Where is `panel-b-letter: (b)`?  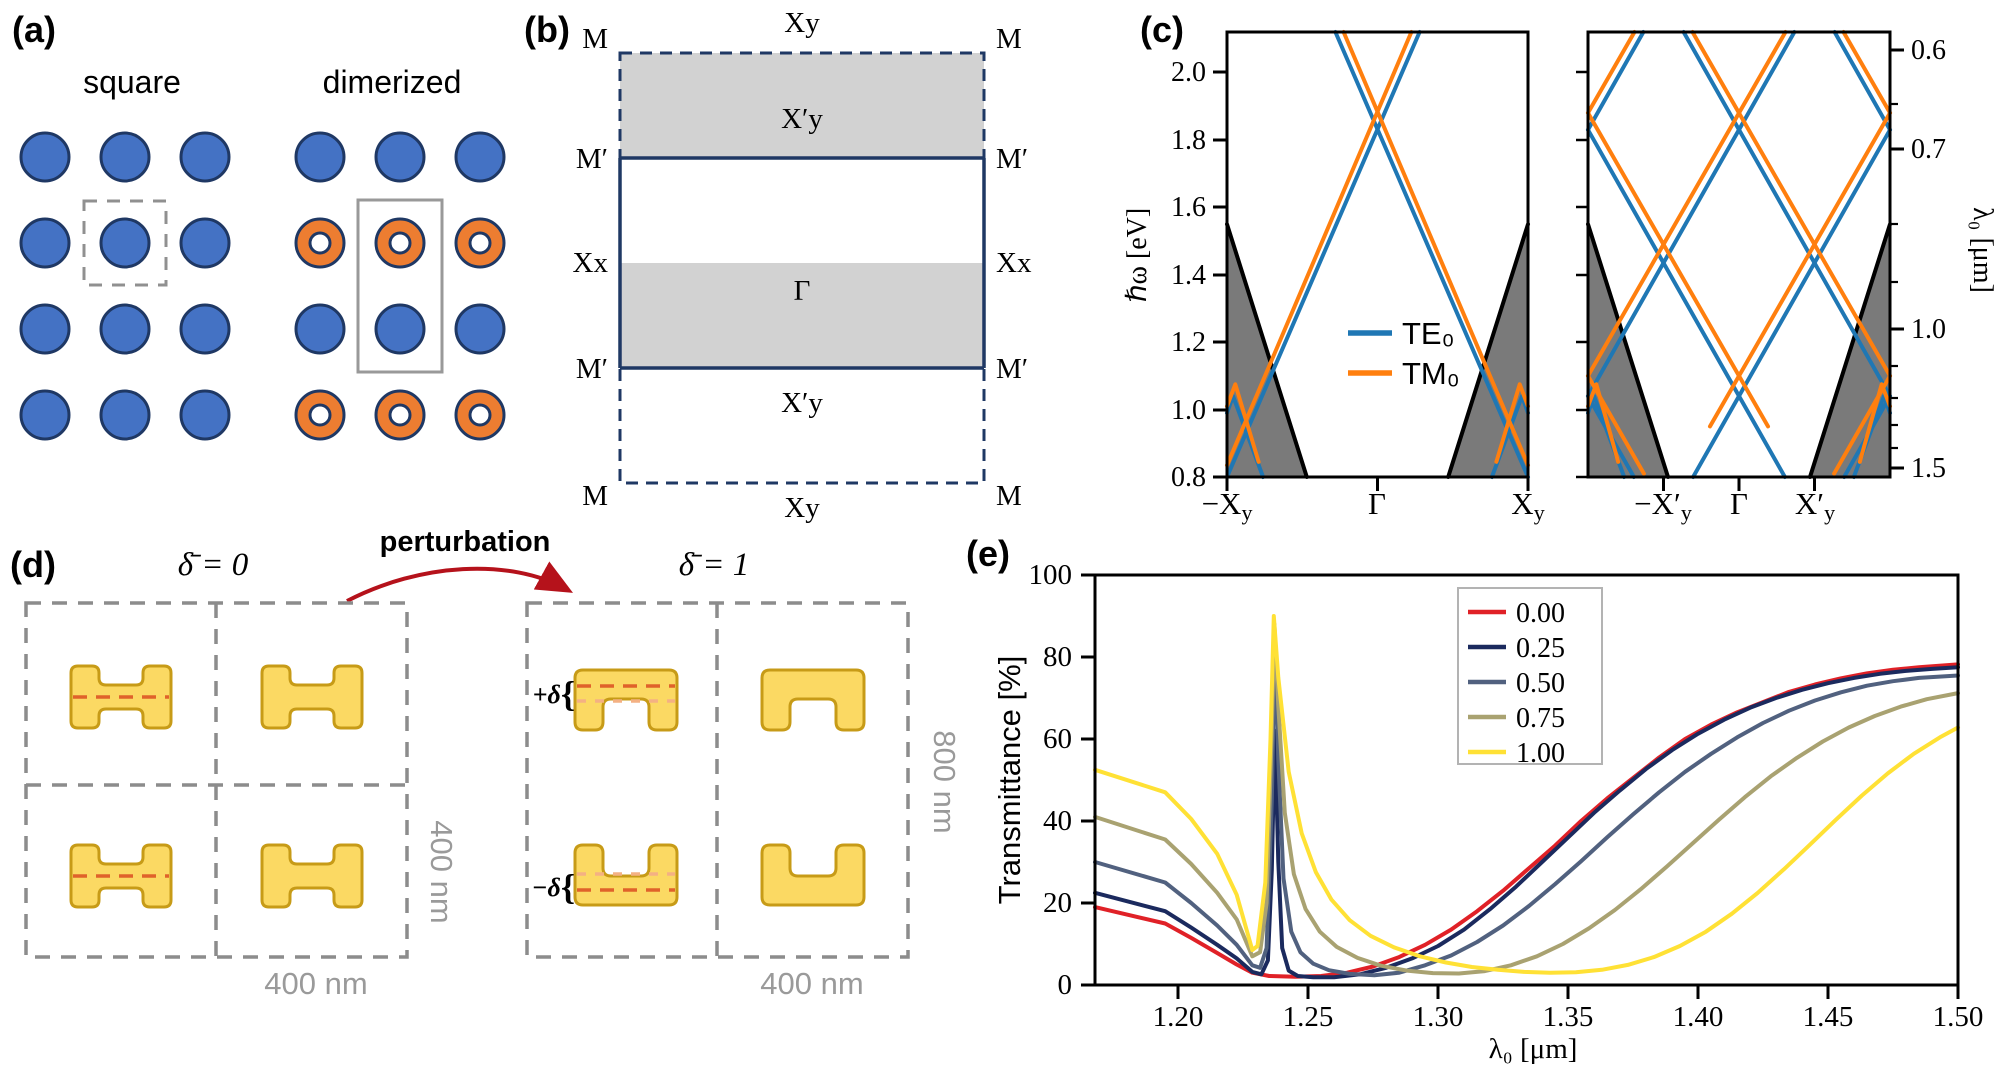
panel-b-letter: (b) is located at coordinates (547, 29).